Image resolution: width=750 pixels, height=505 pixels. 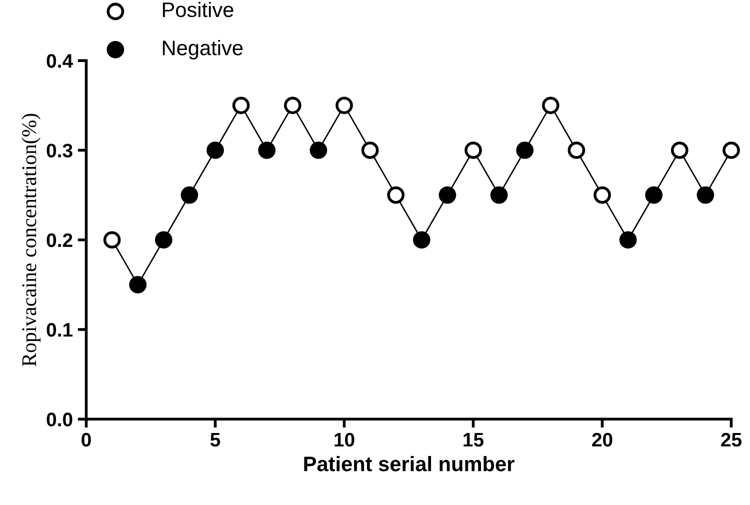 What do you see at coordinates (59, 240) in the screenshot?
I see `y-tick-label: 0.2` at bounding box center [59, 240].